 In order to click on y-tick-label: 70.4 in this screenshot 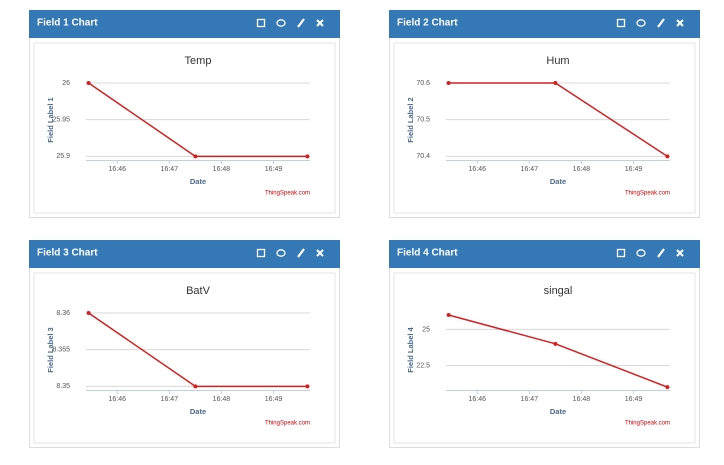, I will do `click(423, 156)`.